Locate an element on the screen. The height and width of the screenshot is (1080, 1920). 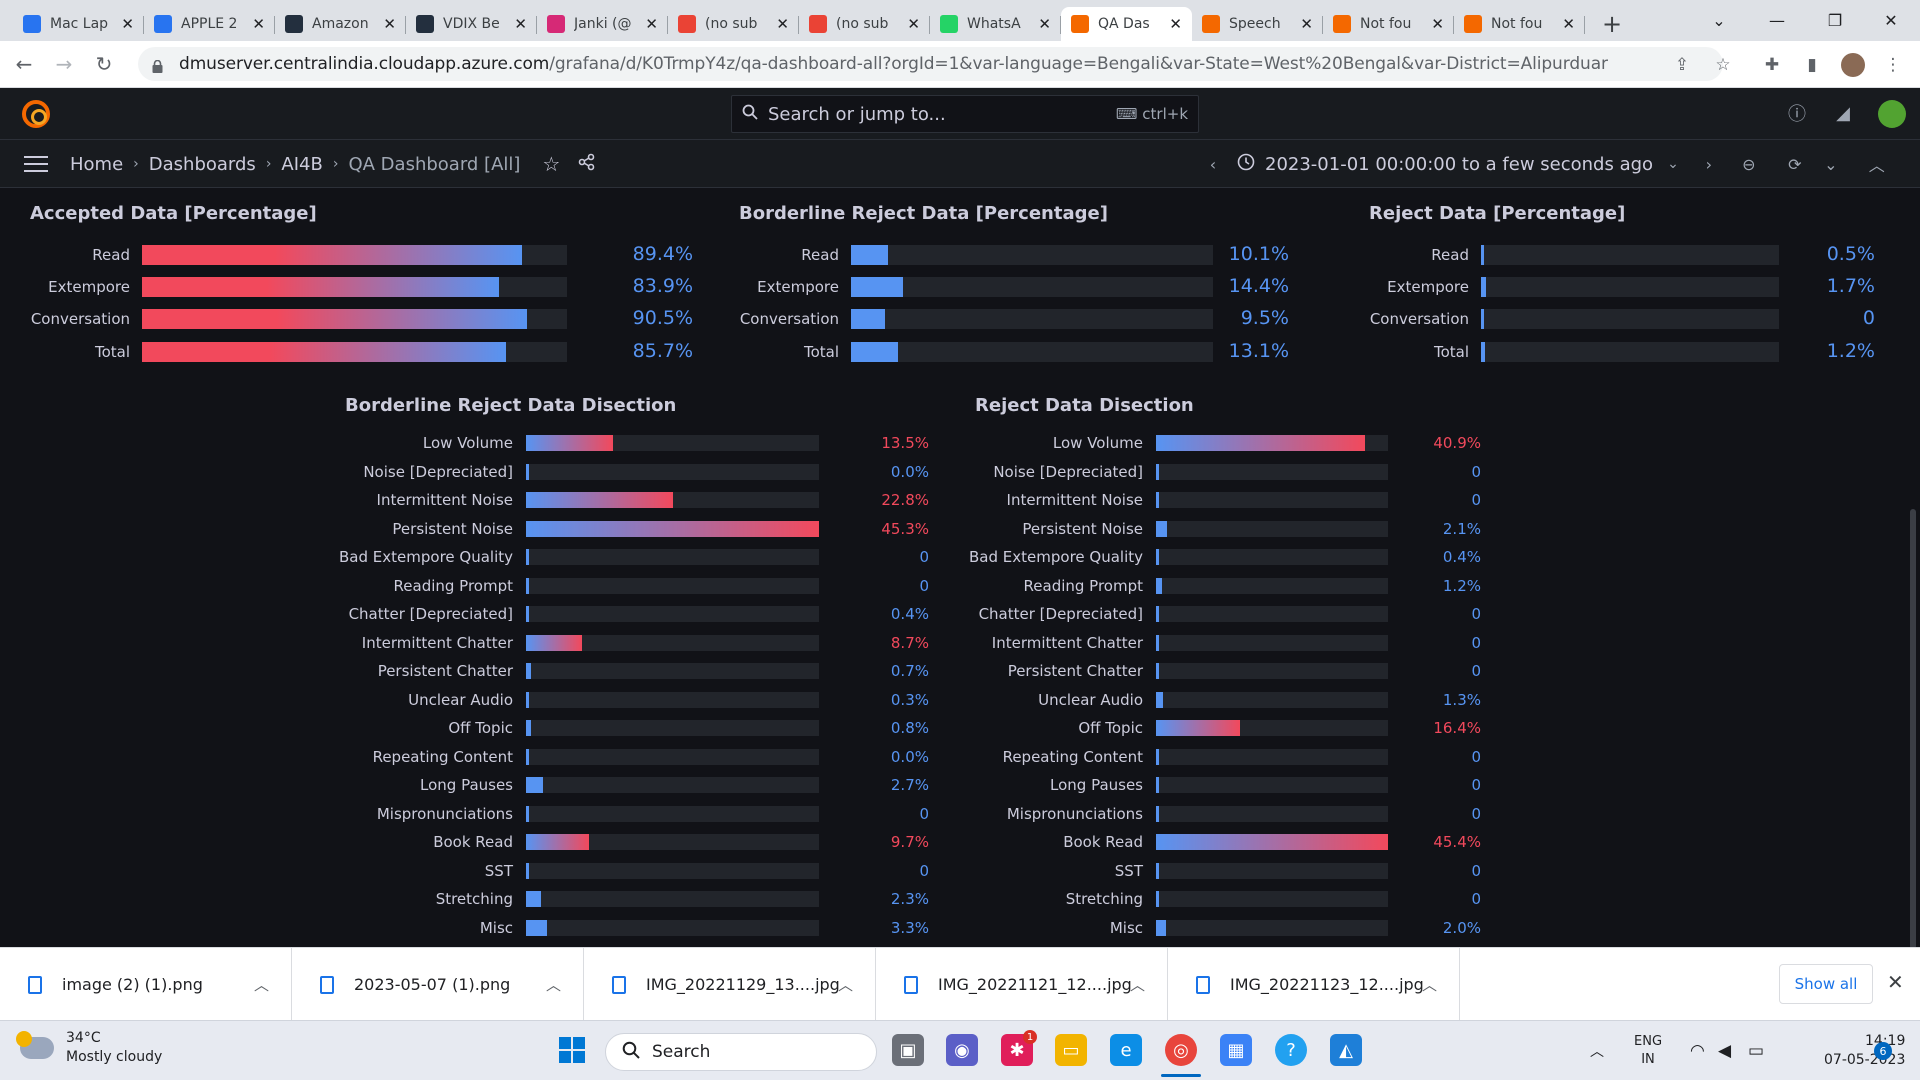
show-all-downloads-button: Show all is located at coordinates (1826, 984).